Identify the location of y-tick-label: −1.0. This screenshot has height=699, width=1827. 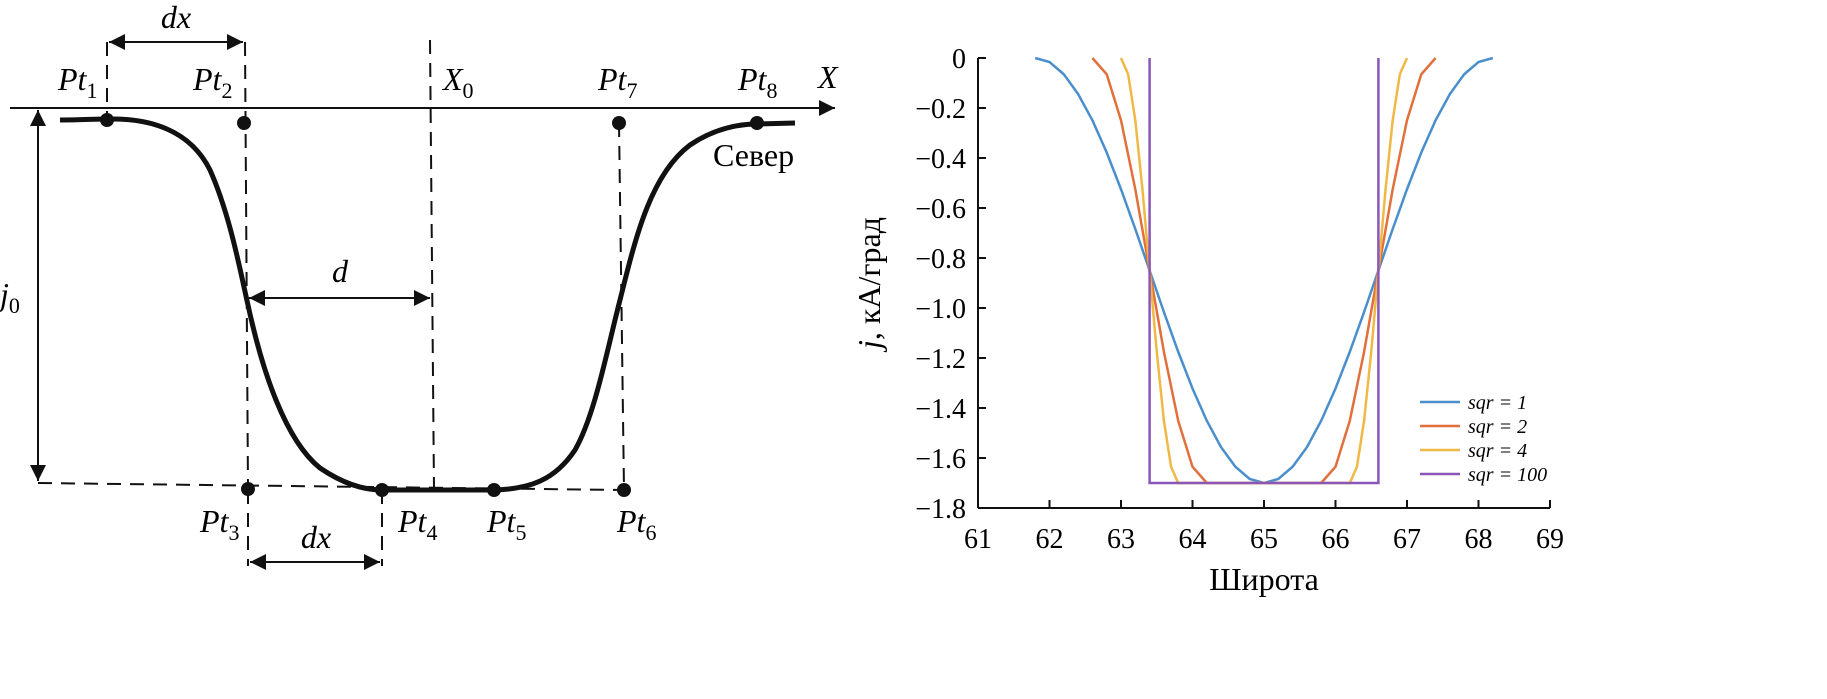
(940, 309).